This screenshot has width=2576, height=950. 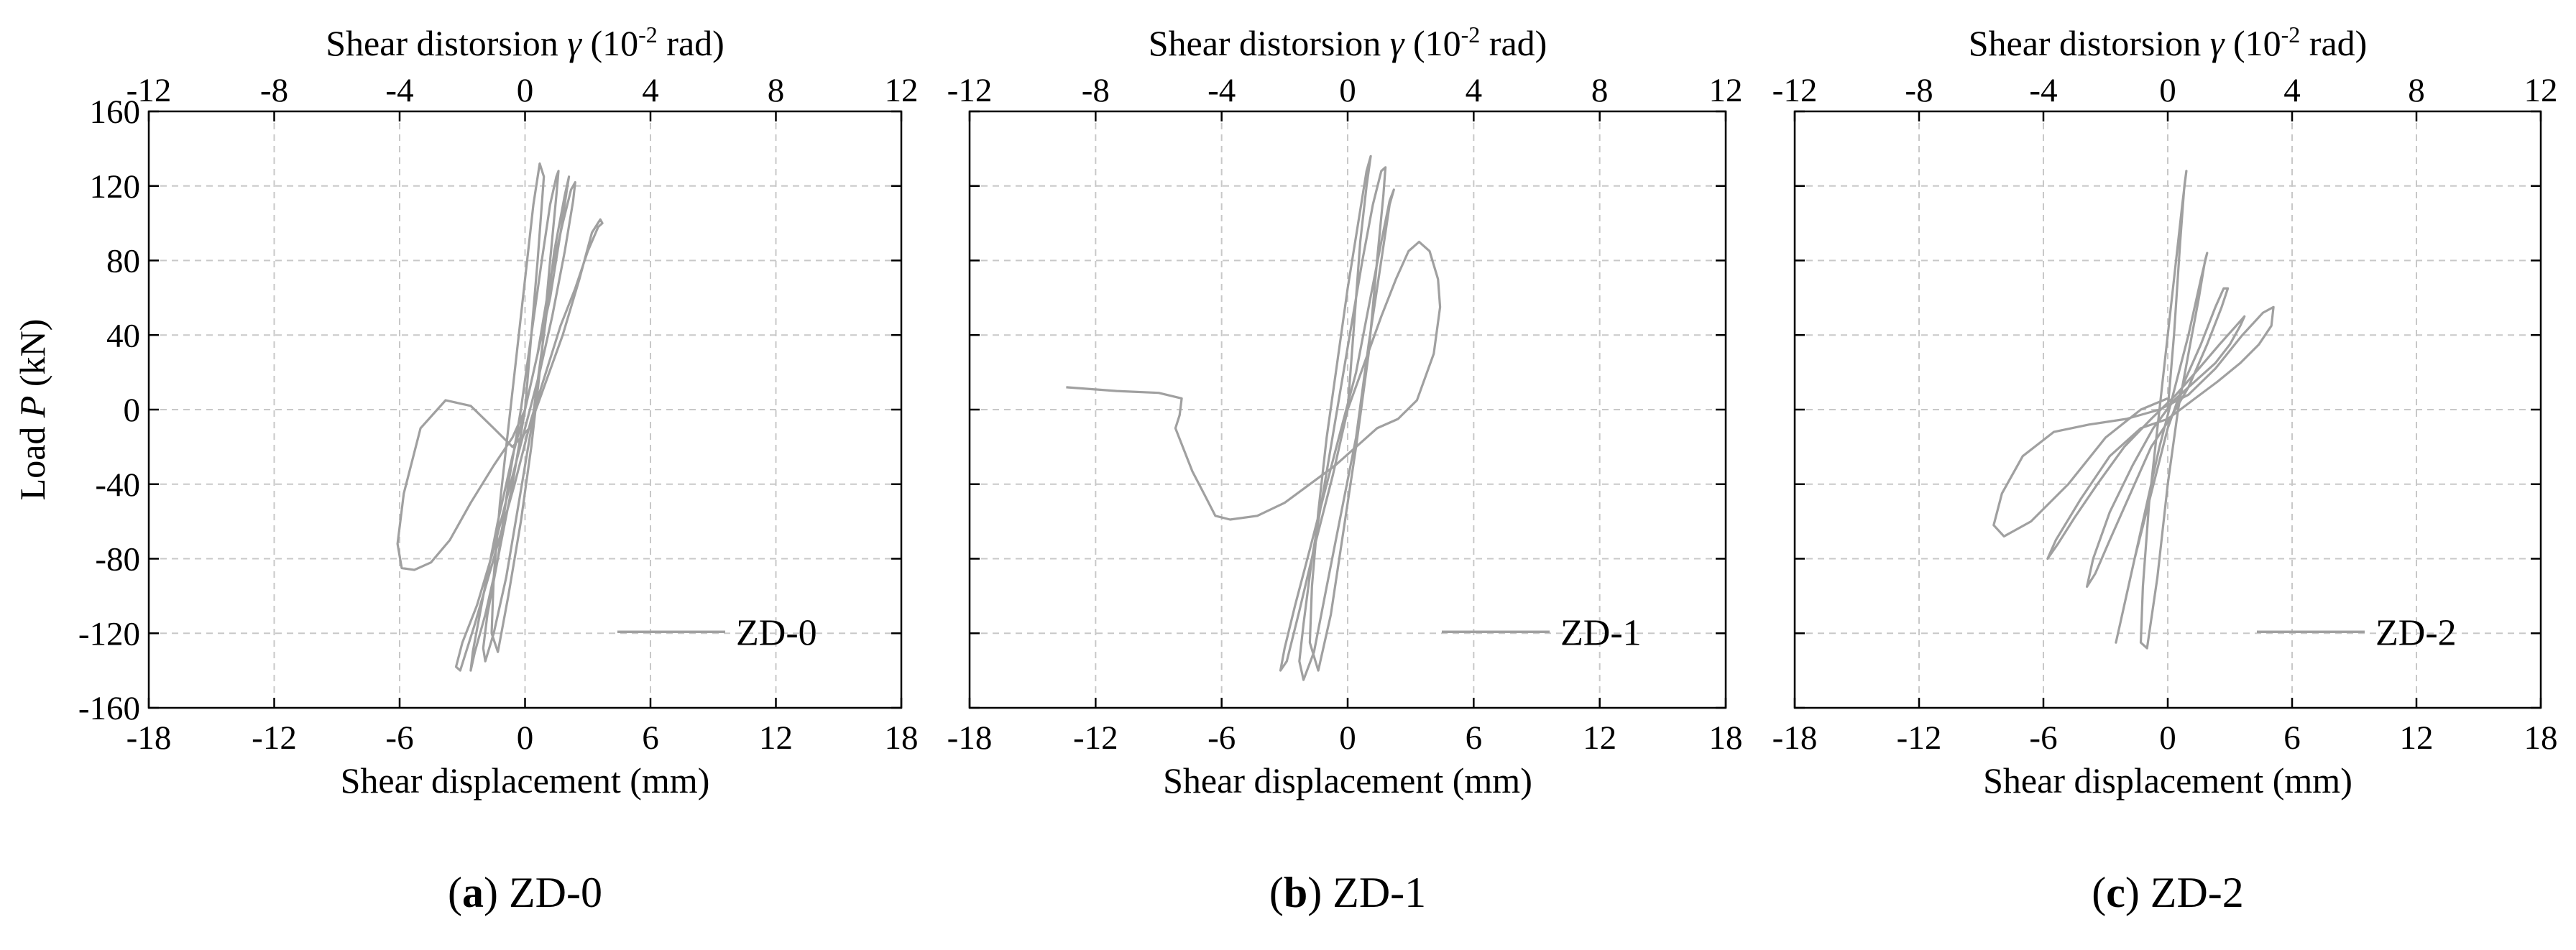 I want to click on y-tick-label: 0, so click(x=132, y=410).